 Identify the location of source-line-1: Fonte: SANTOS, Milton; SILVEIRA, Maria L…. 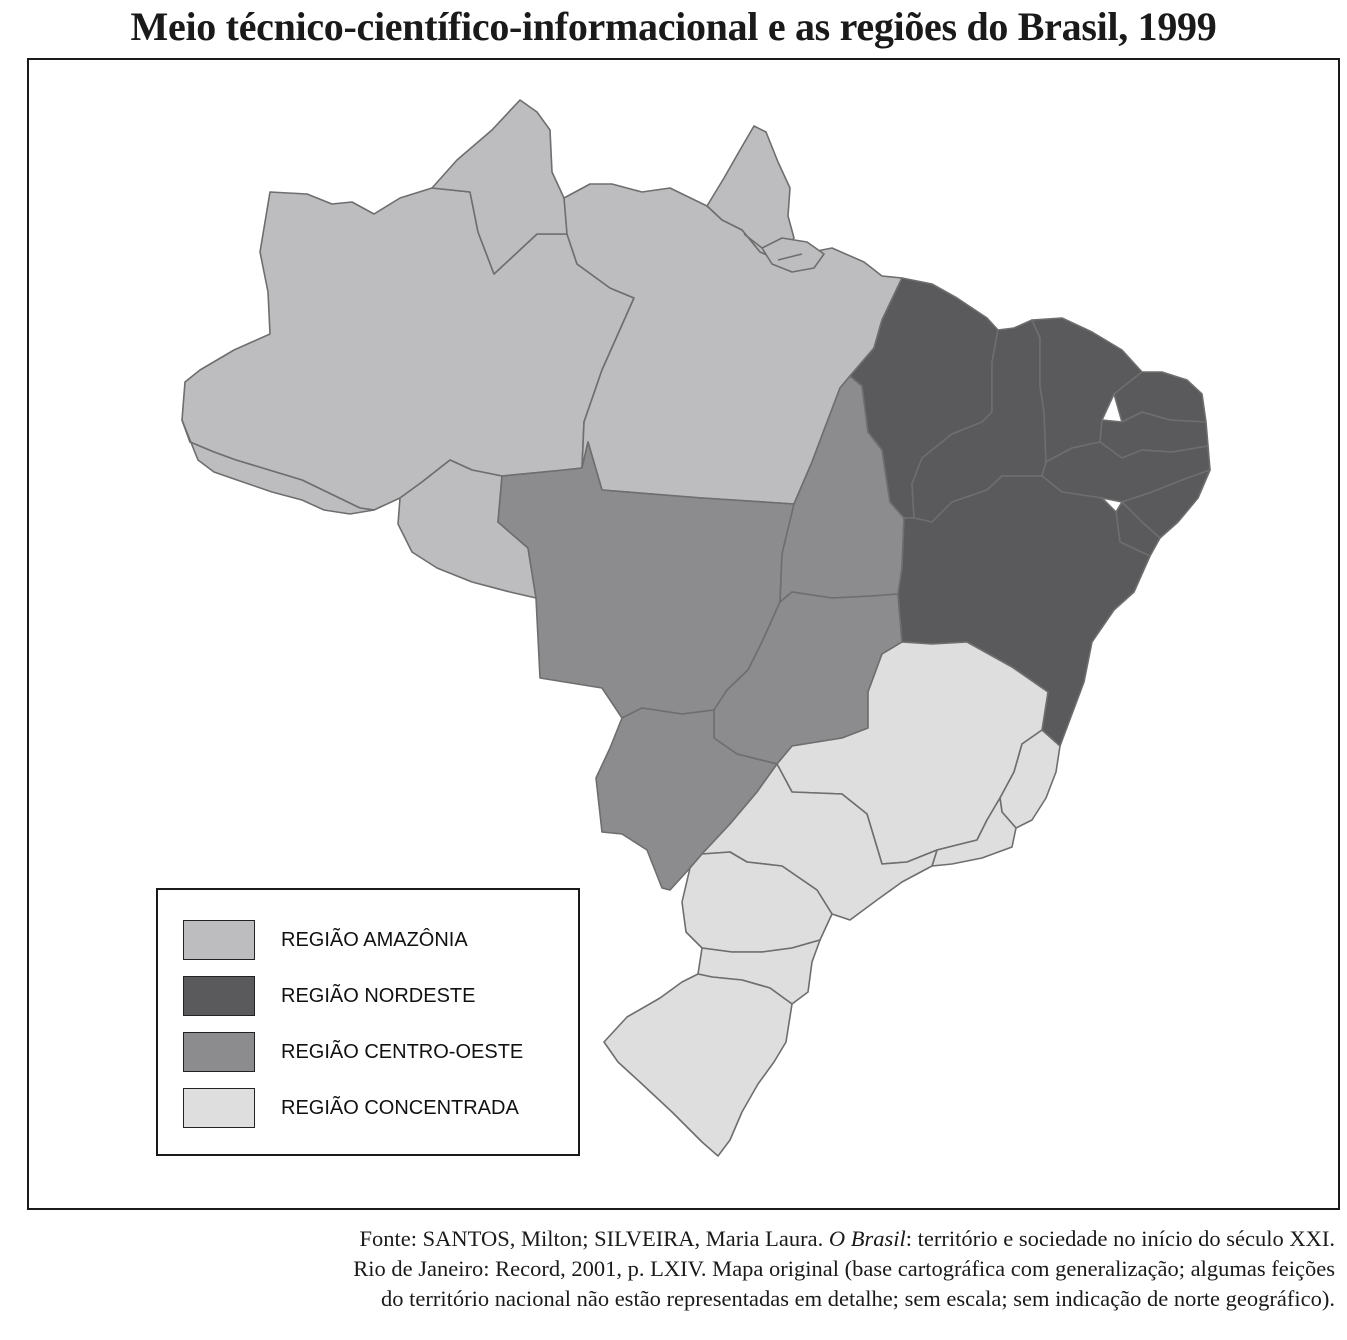
(678, 1239).